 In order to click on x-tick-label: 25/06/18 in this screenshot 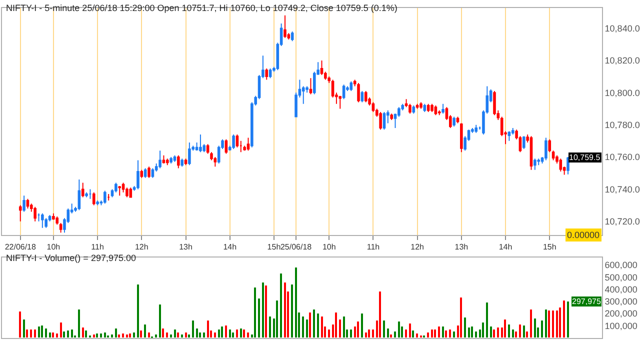, I will do `click(296, 247)`.